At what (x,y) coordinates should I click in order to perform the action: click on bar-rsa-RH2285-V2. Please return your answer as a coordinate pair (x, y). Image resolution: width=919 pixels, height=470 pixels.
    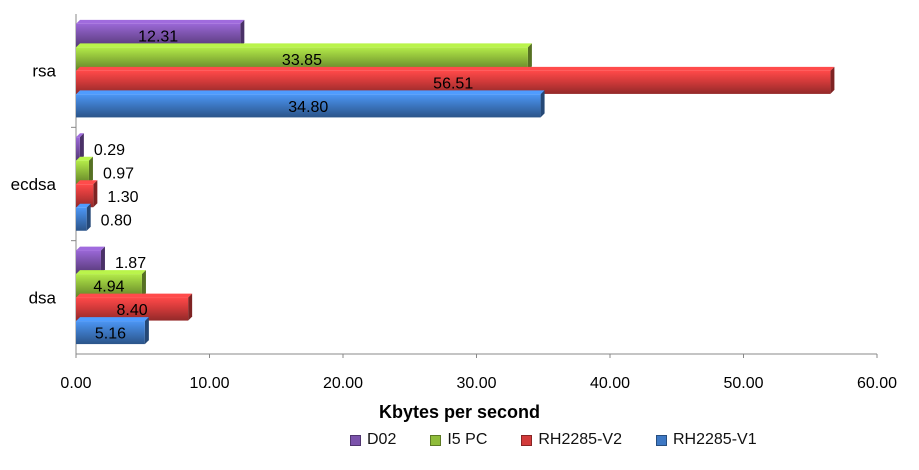
    Looking at the image, I should click on (453, 82).